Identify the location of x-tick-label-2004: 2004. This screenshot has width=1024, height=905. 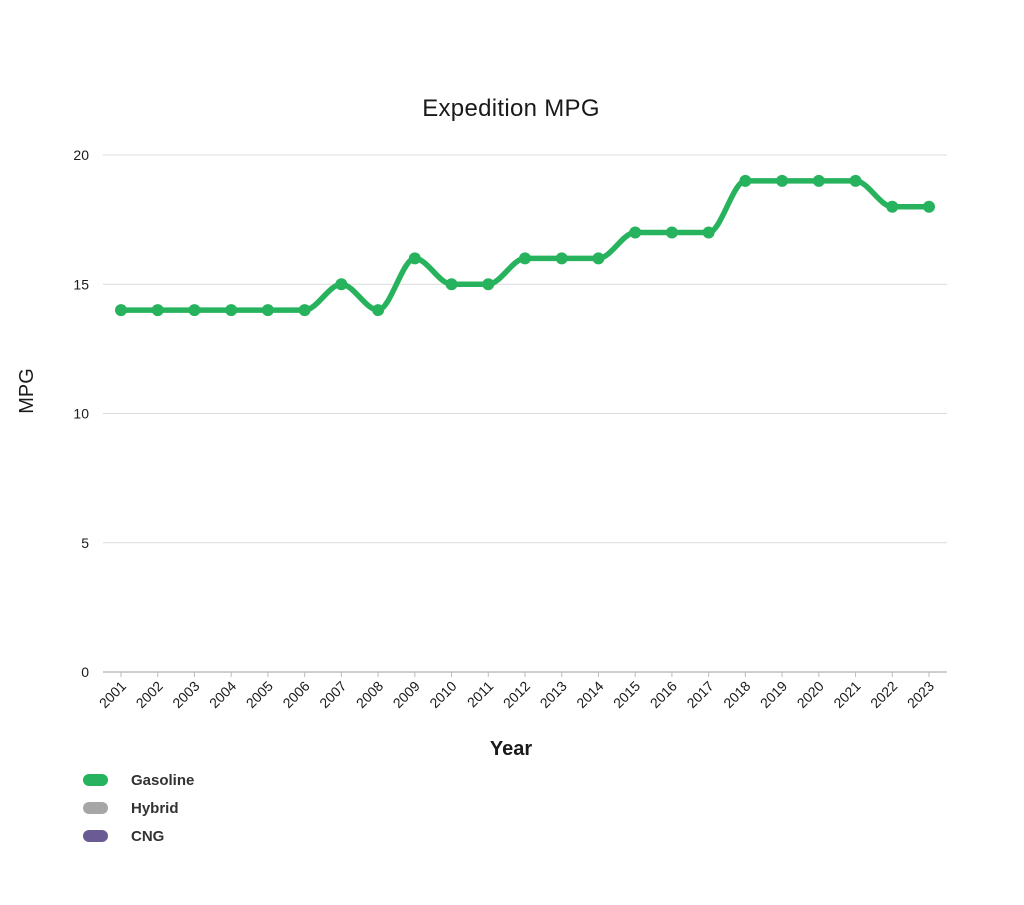
(222, 694).